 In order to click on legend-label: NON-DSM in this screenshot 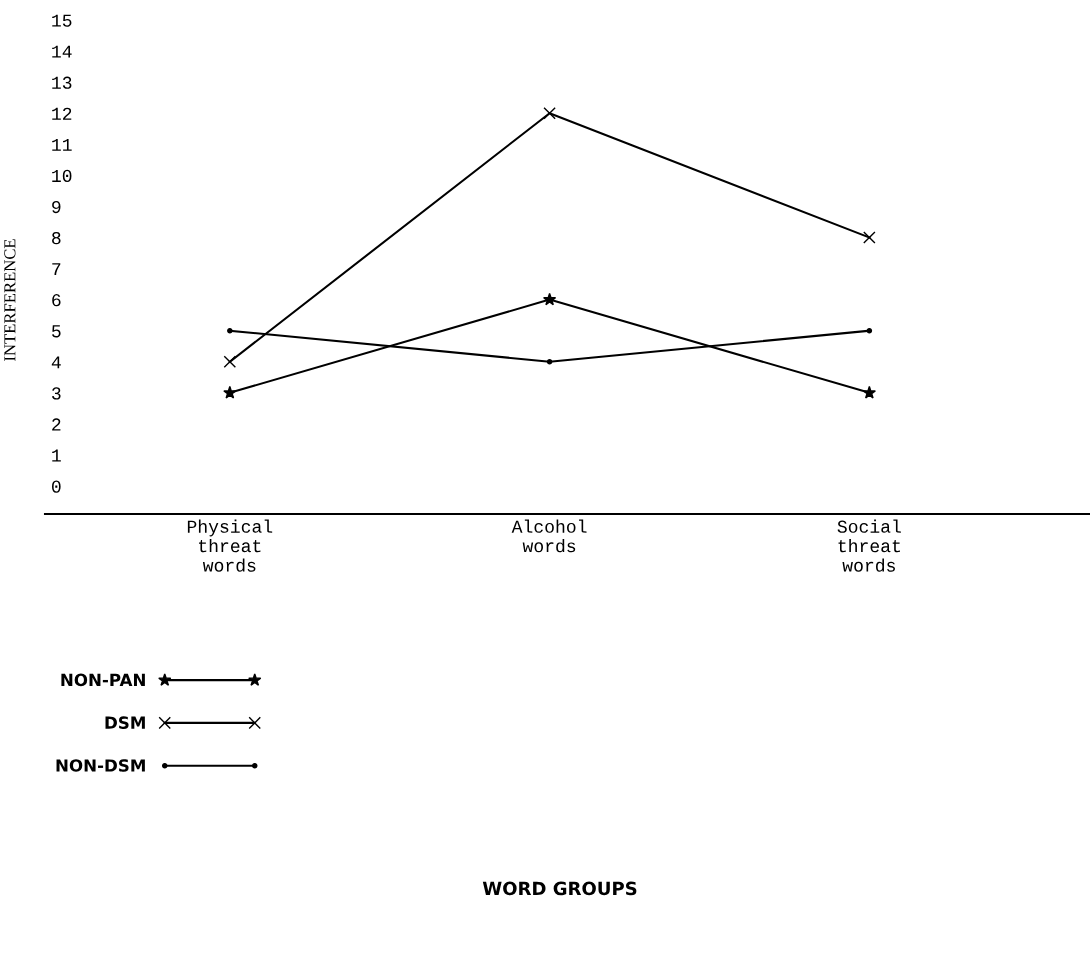, I will do `click(100, 765)`.